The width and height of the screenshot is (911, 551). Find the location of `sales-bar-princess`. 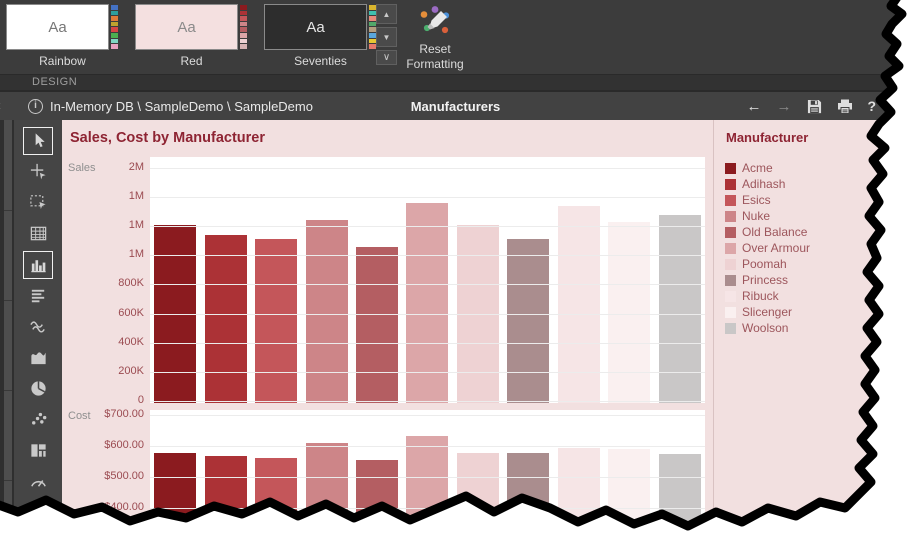

sales-bar-princess is located at coordinates (528, 321).